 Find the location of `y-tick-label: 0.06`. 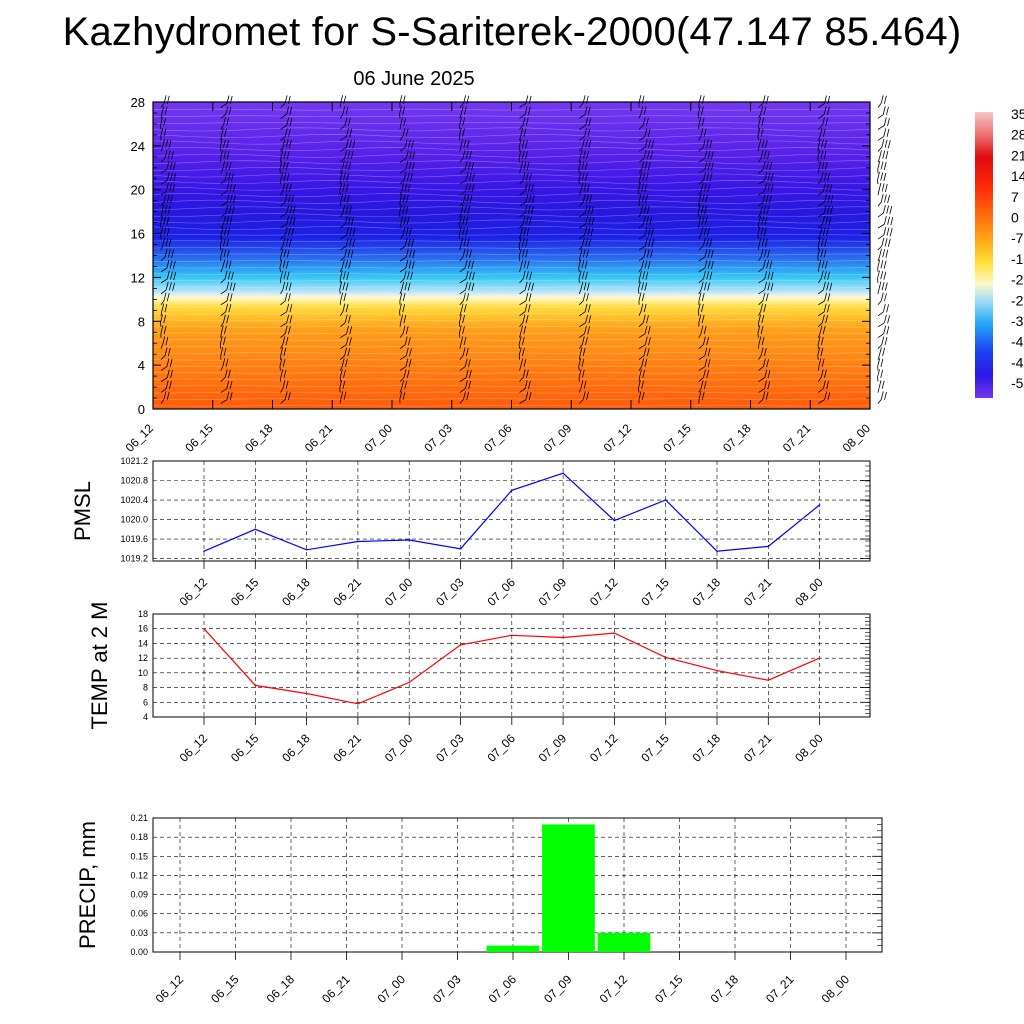

y-tick-label: 0.06 is located at coordinates (139, 914).